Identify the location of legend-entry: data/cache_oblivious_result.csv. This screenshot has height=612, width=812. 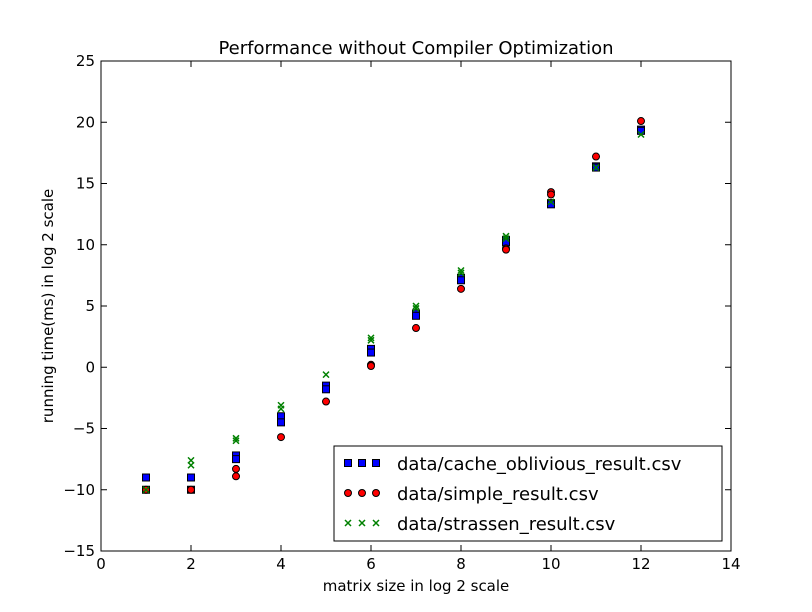
(513, 464).